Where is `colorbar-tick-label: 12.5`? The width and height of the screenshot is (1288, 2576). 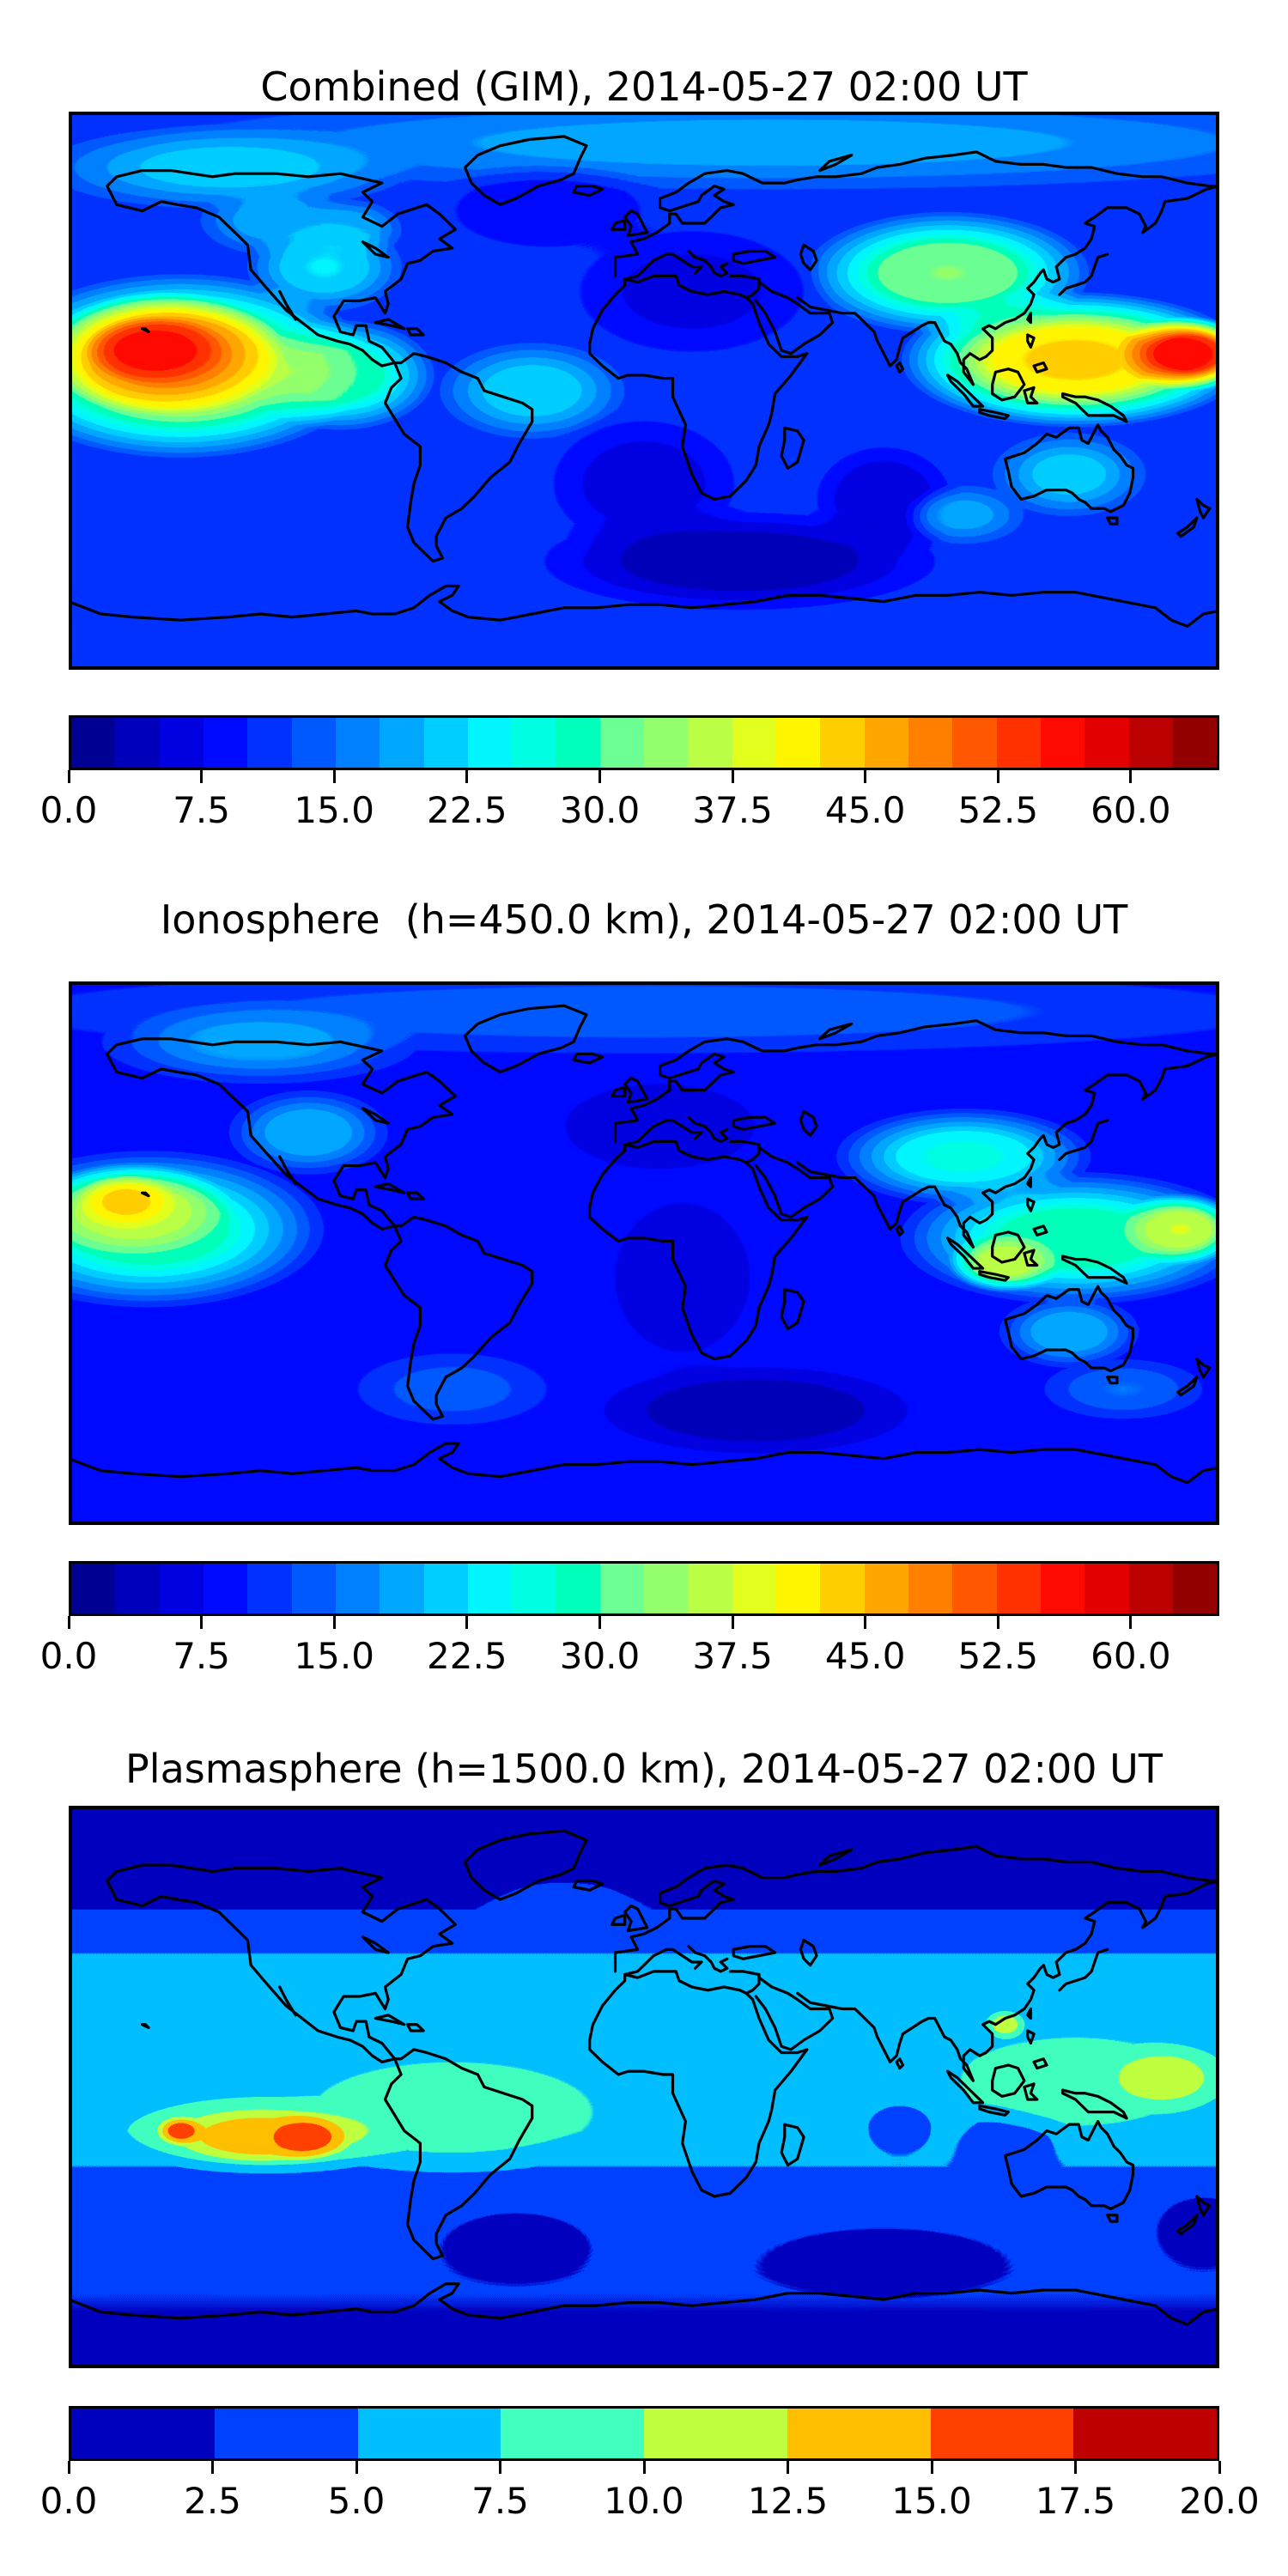
colorbar-tick-label: 12.5 is located at coordinates (788, 2501).